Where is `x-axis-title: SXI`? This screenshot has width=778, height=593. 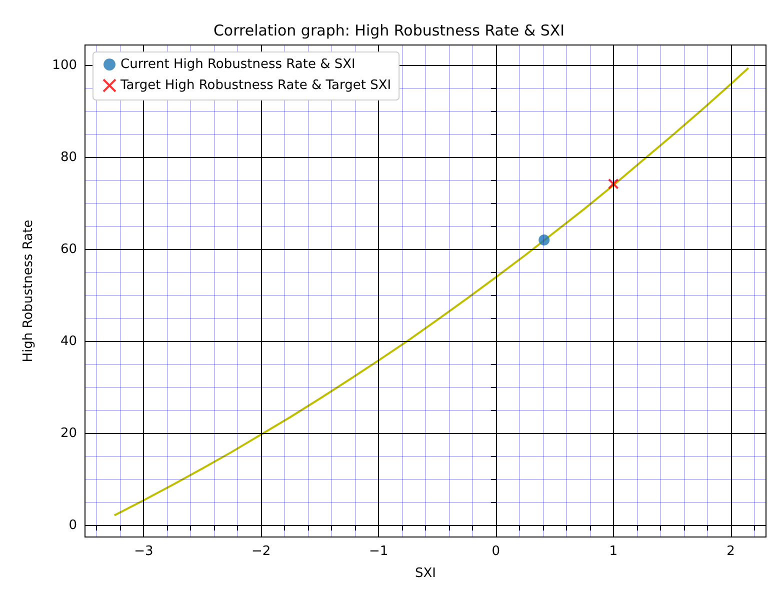
x-axis-title: SXI is located at coordinates (425, 573).